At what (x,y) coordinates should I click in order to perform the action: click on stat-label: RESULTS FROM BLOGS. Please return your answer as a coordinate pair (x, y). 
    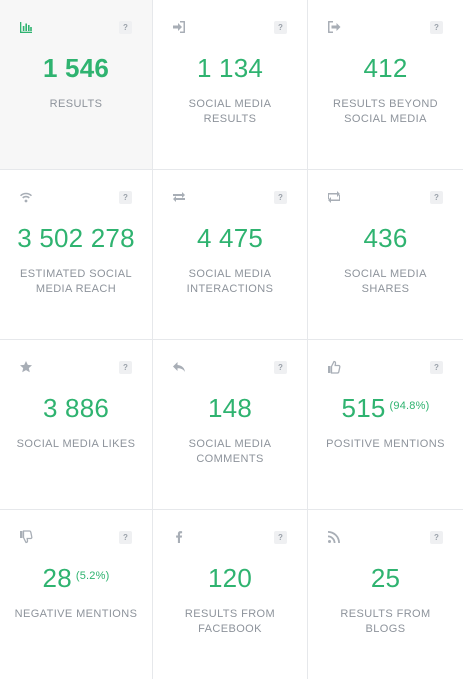
    Looking at the image, I should click on (385, 621).